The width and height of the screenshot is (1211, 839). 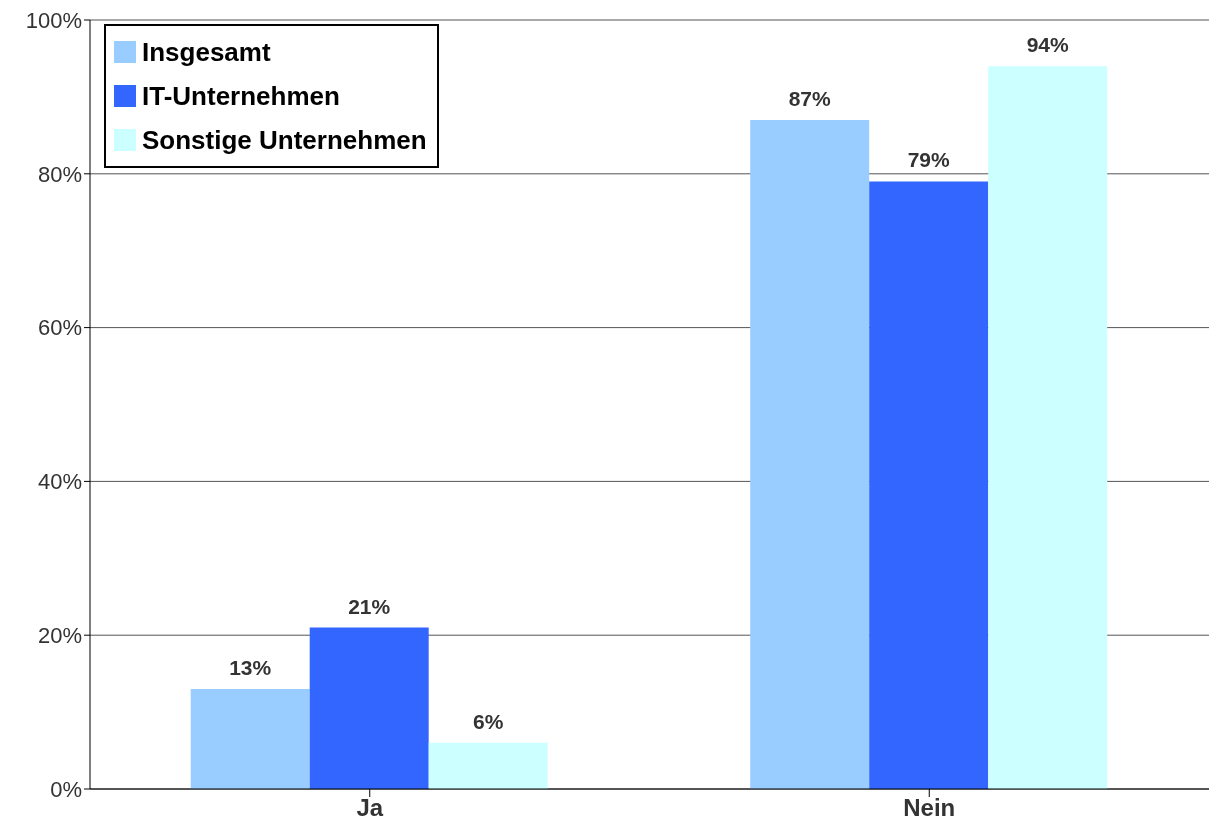 What do you see at coordinates (810, 98) in the screenshot?
I see `data-label: 87%` at bounding box center [810, 98].